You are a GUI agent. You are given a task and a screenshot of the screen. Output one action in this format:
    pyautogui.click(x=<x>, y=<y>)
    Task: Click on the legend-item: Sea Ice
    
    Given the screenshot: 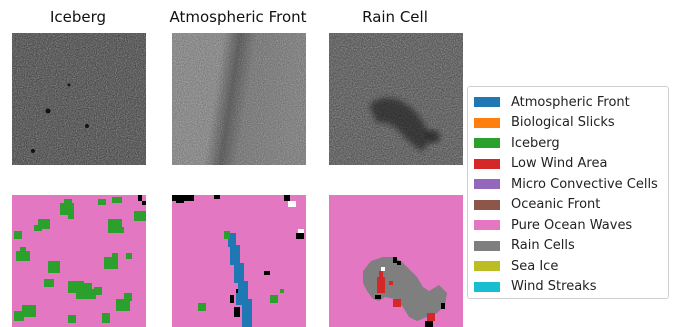 What is the action you would take?
    pyautogui.click(x=568, y=266)
    